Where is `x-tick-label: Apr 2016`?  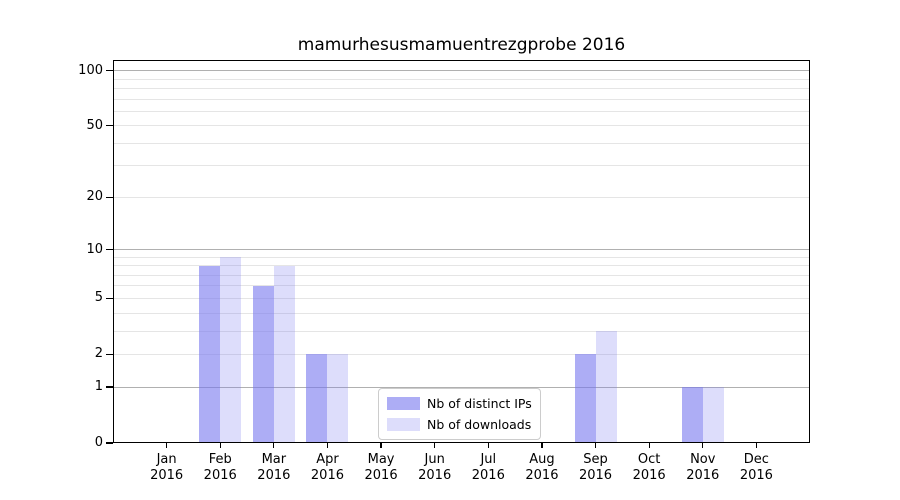
x-tick-label: Apr 2016 is located at coordinates (327, 467).